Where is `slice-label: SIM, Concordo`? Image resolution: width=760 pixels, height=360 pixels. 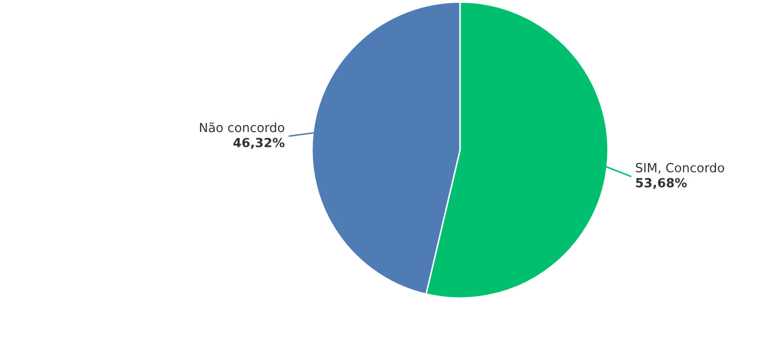
slice-label: SIM, Concordo is located at coordinates (680, 168).